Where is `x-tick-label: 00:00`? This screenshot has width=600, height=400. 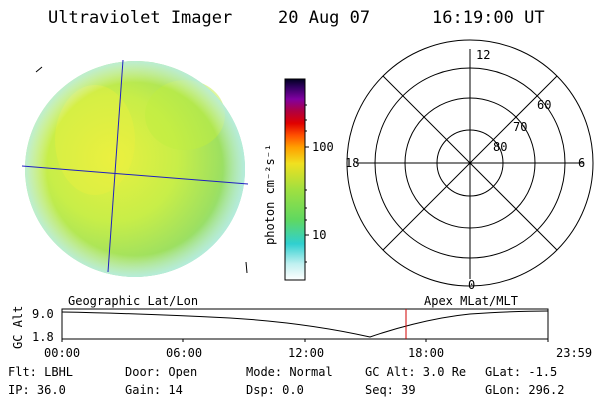 x-tick-label: 00:00 is located at coordinates (62, 353).